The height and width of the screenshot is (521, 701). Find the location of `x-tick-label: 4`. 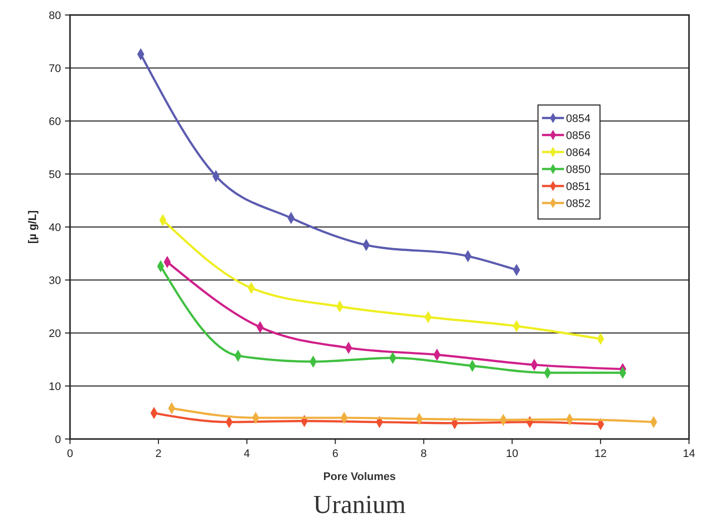

x-tick-label: 4 is located at coordinates (247, 454).